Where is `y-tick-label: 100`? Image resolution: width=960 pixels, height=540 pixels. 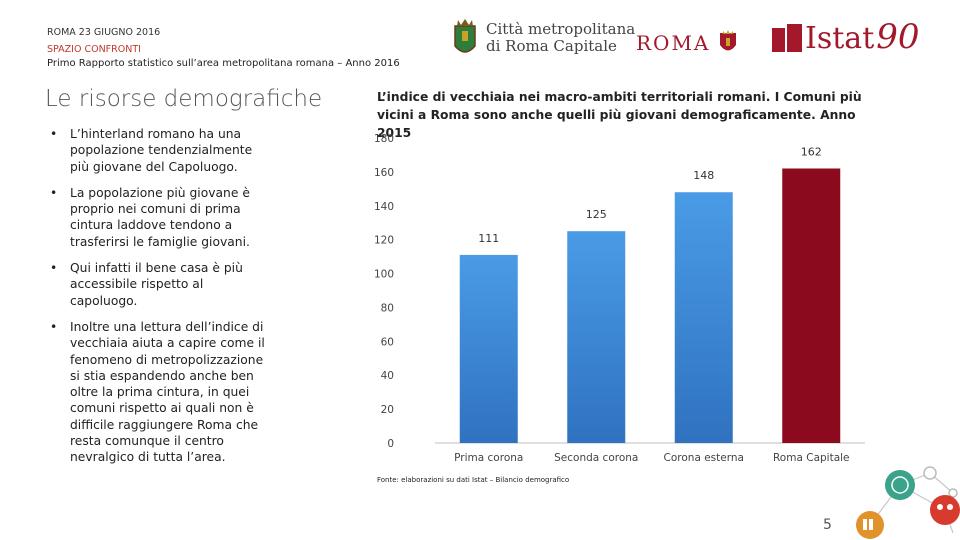
y-tick-label: 100 is located at coordinates (384, 275).